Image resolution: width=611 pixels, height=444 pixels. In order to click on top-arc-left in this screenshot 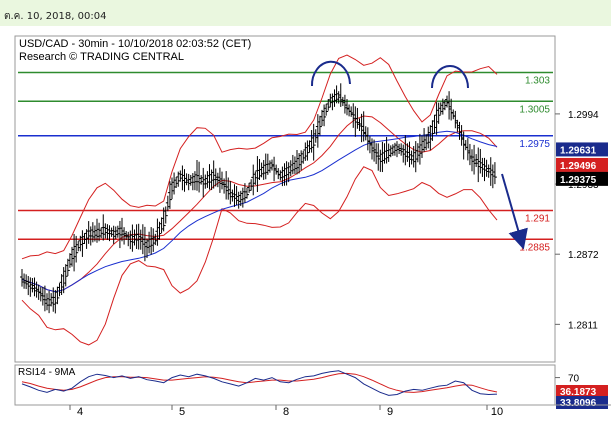, I will do `click(330, 73)`.